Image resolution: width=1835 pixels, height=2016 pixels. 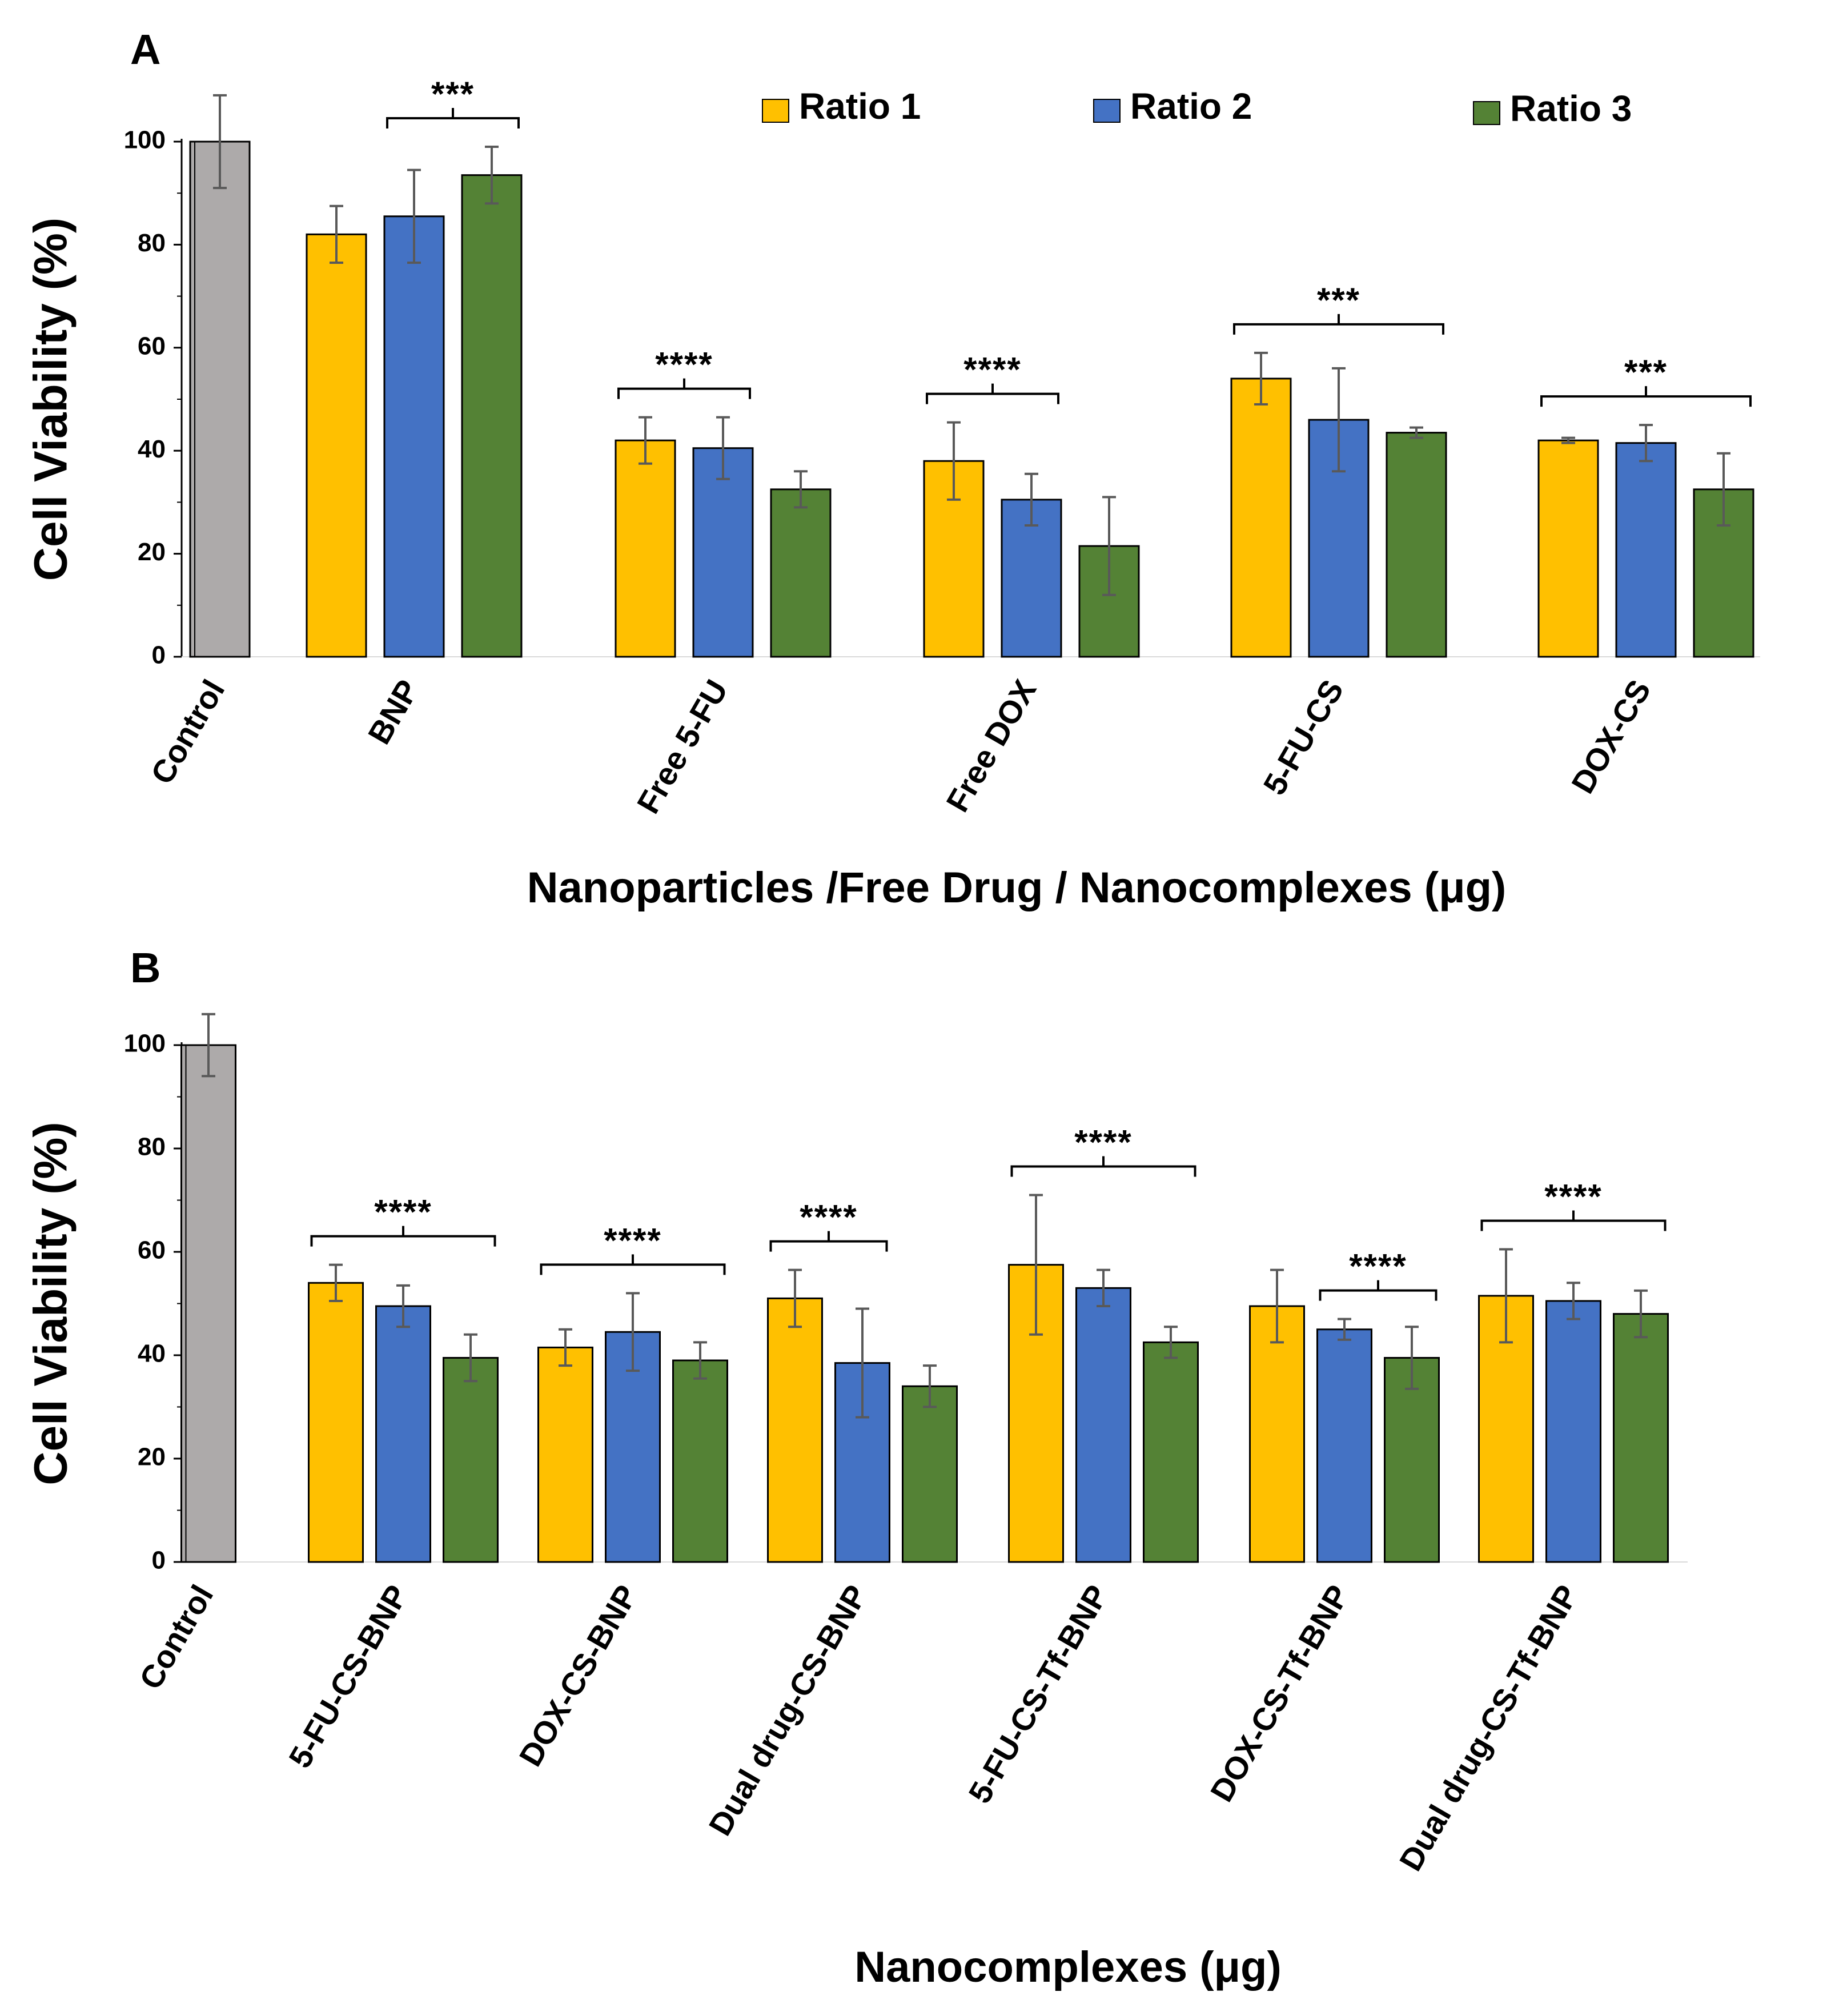 What do you see at coordinates (453, 94) in the screenshot?
I see `panel-a-significance-label-0: ***` at bounding box center [453, 94].